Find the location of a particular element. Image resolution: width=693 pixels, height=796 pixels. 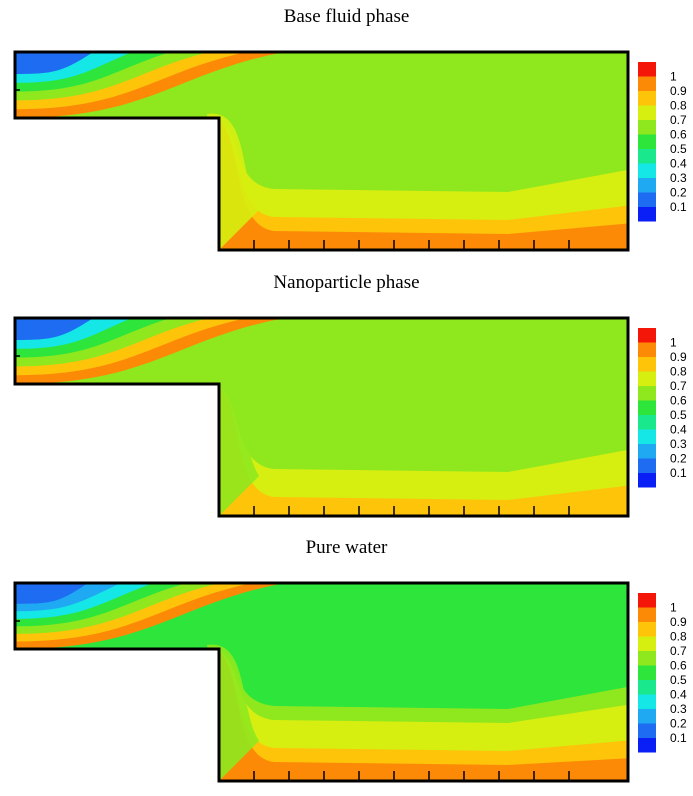

panel-title: Pure water is located at coordinates (346, 547).